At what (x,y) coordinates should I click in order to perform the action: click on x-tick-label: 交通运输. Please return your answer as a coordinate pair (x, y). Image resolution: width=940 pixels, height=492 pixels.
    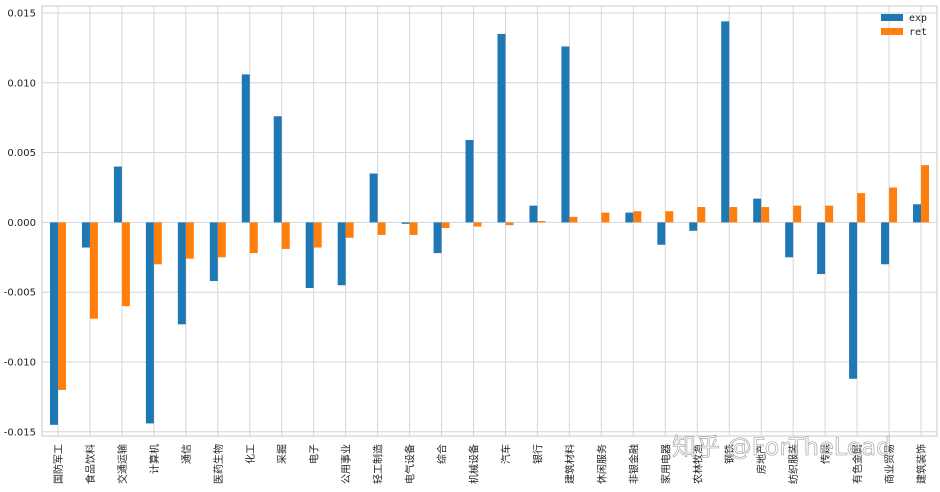
    Looking at the image, I should click on (122, 464).